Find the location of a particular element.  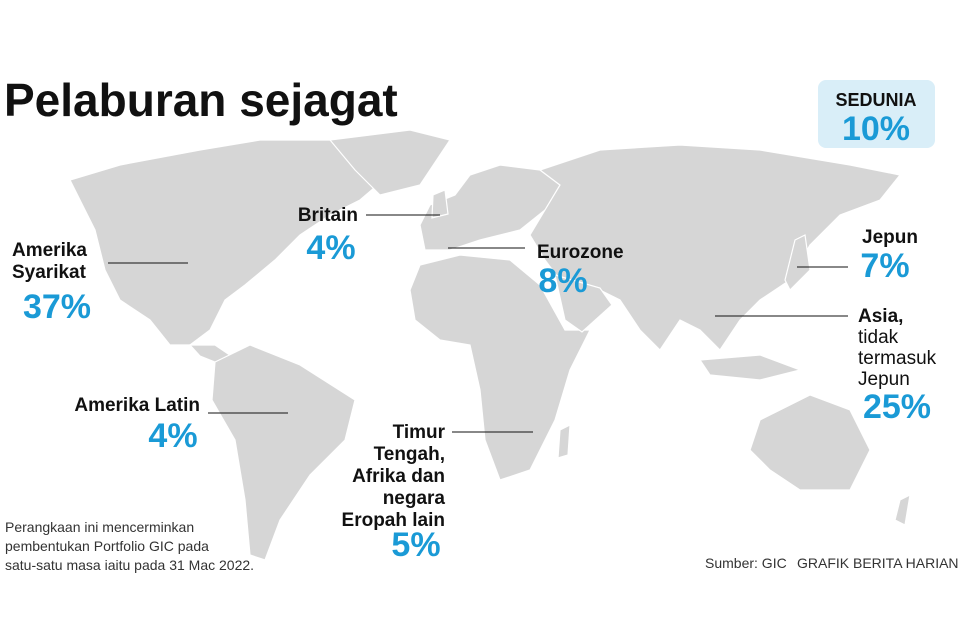

note-line: Perangkaan ini mencerminkan is located at coordinates (99, 527).